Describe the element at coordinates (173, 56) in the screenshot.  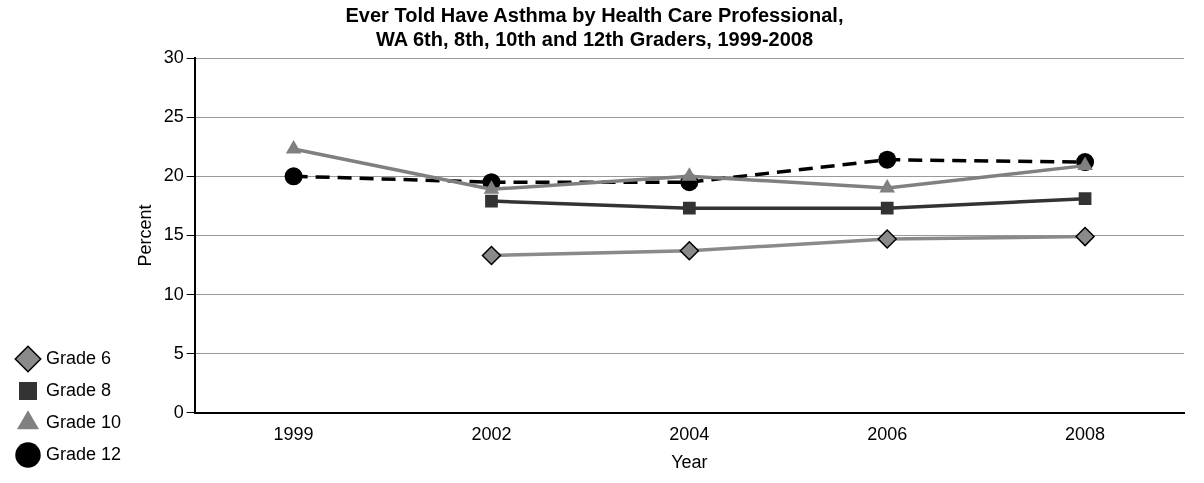
I see `y-tick-label: 30` at that location.